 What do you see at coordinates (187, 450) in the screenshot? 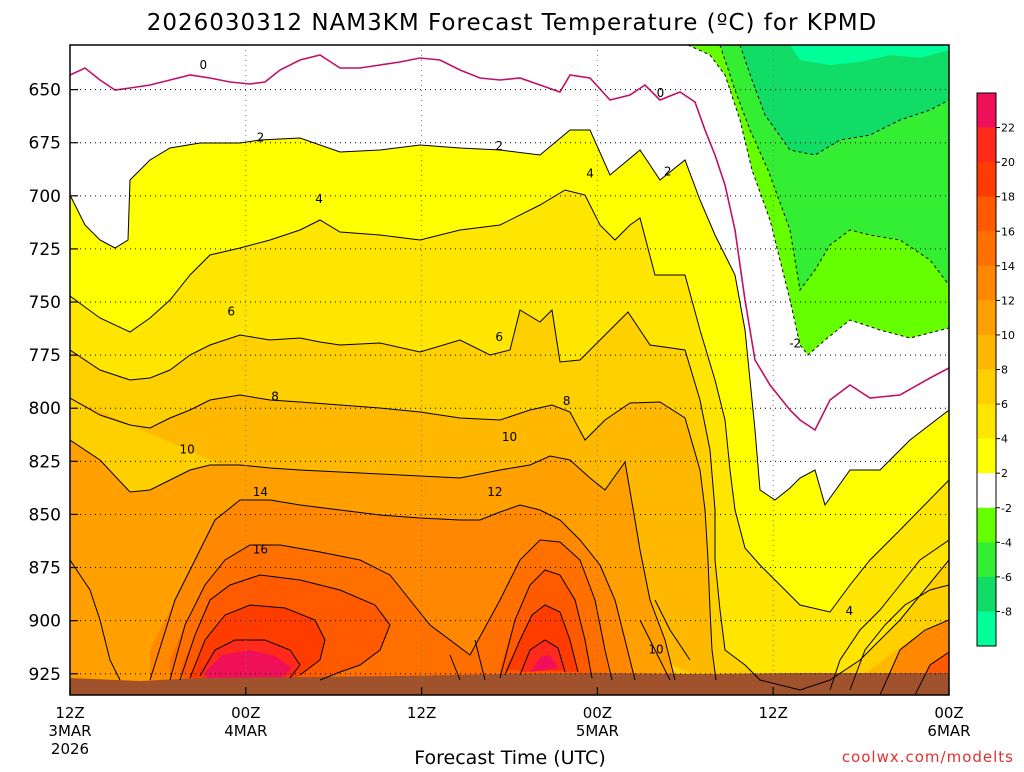
I see `contour-label-12: 10` at bounding box center [187, 450].